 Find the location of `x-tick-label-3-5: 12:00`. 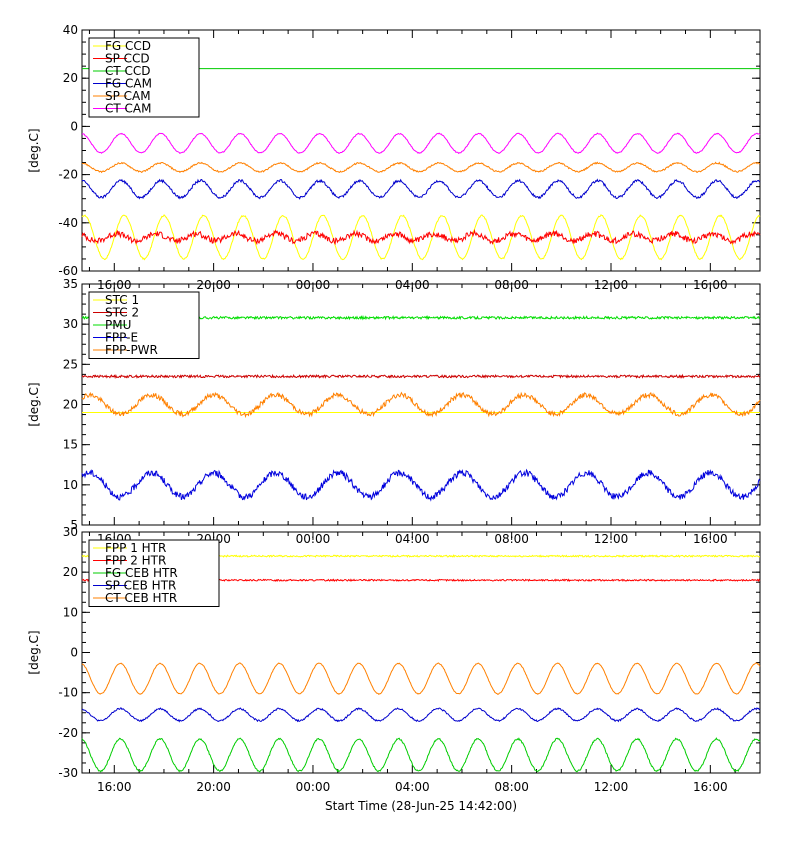

x-tick-label-3-5: 12:00 is located at coordinates (611, 787).